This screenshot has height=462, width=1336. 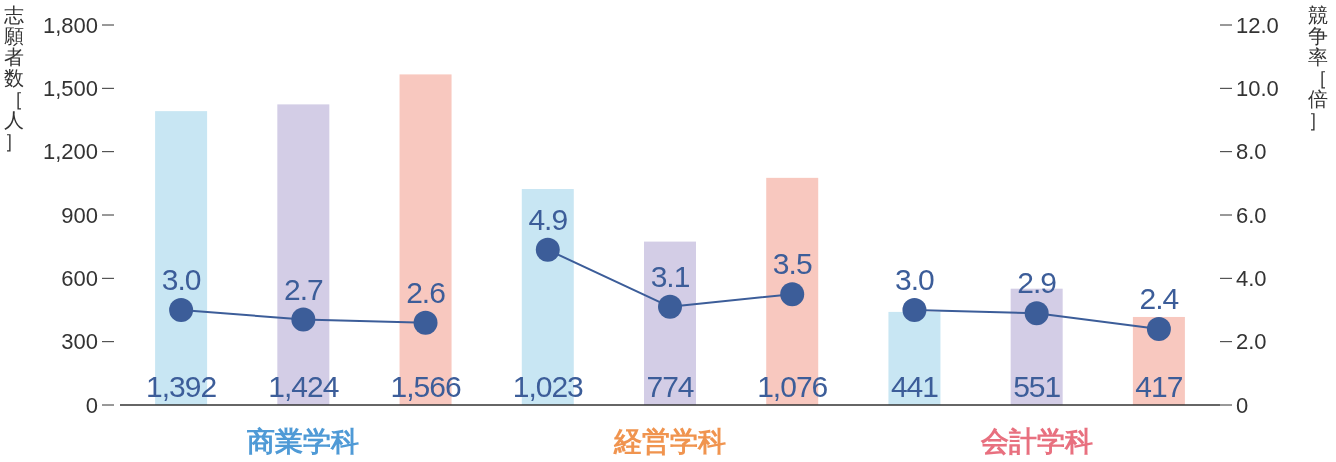 What do you see at coordinates (548, 386) in the screenshot?
I see `data-label: 1,023` at bounding box center [548, 386].